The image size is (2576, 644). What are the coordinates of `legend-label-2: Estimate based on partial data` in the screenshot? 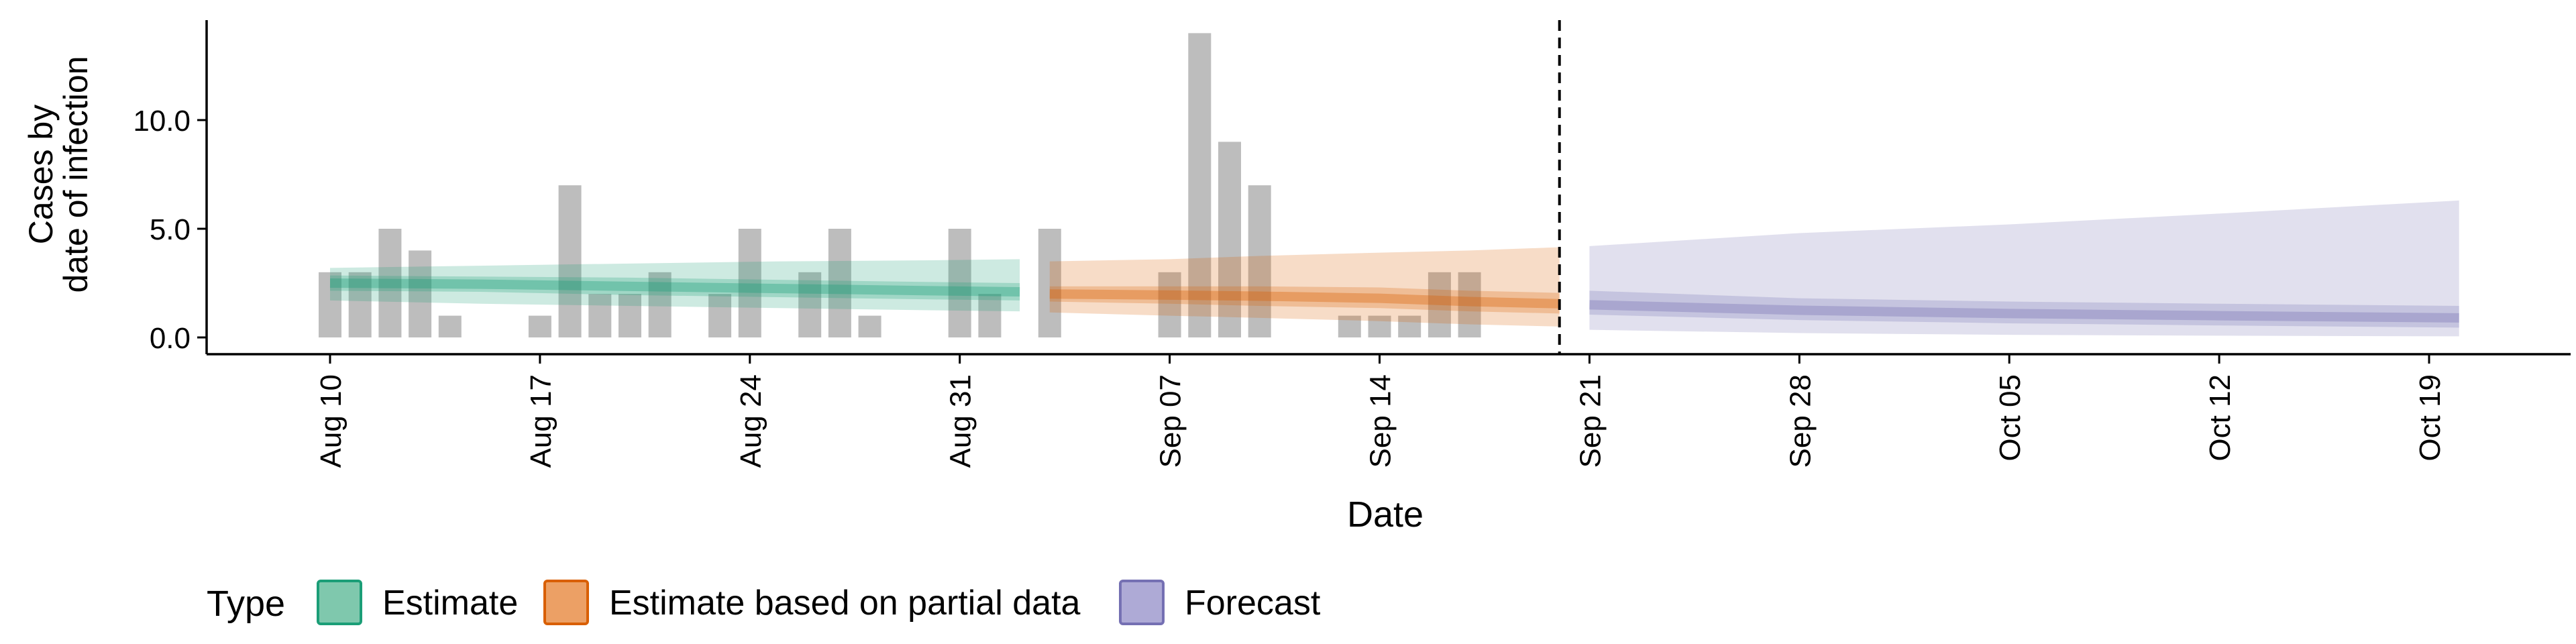 It's located at (845, 603).